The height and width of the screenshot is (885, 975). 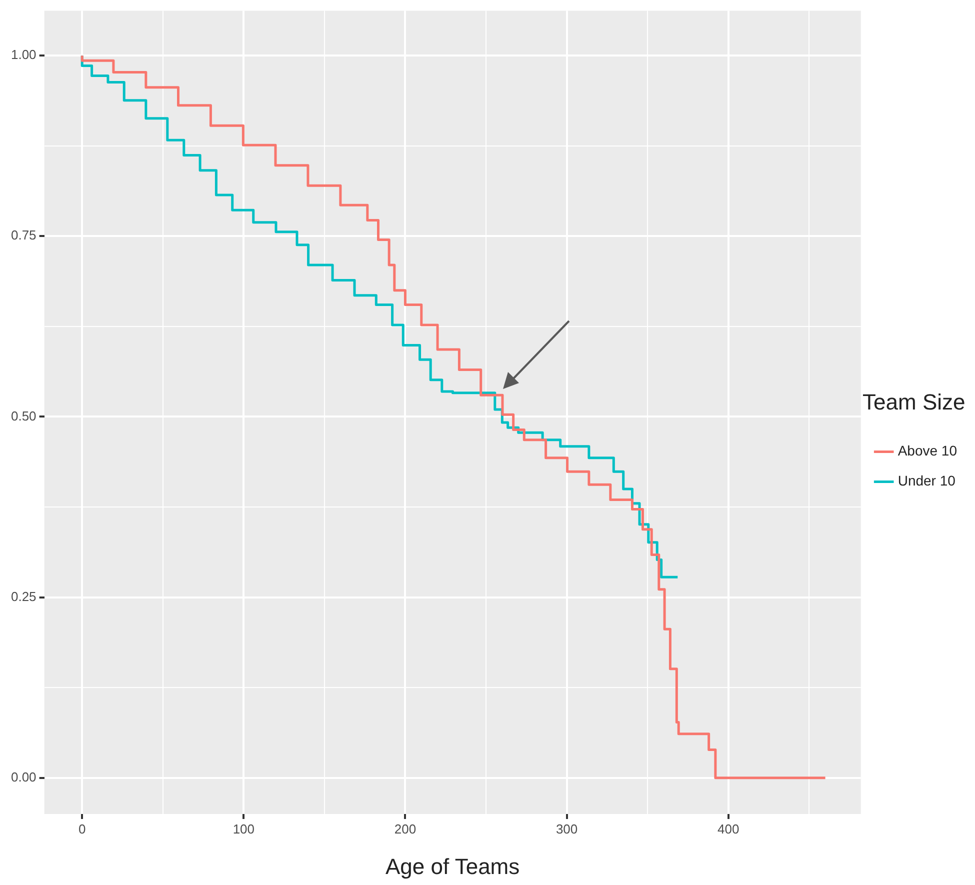 What do you see at coordinates (82, 828) in the screenshot?
I see `x-tick-label: 0` at bounding box center [82, 828].